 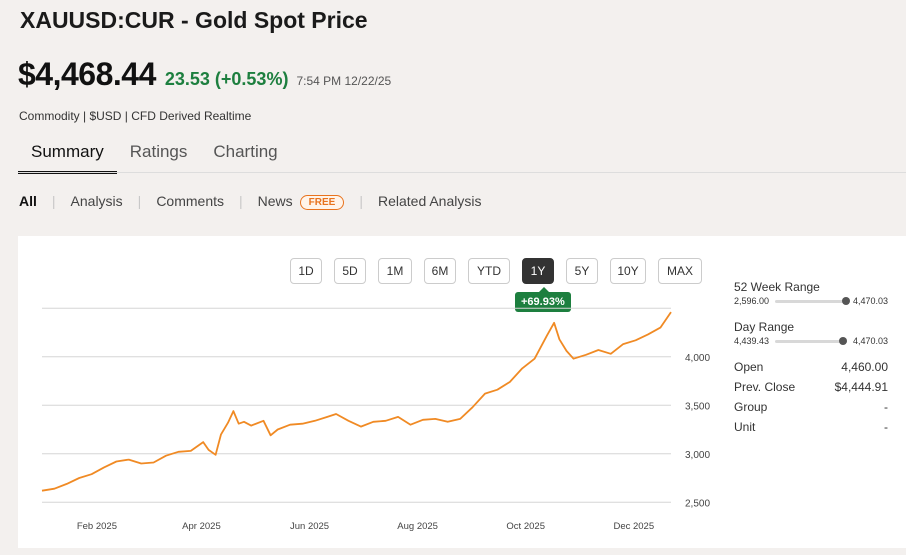 What do you see at coordinates (633, 526) in the screenshot?
I see `x-tick-label: Dec 2025` at bounding box center [633, 526].